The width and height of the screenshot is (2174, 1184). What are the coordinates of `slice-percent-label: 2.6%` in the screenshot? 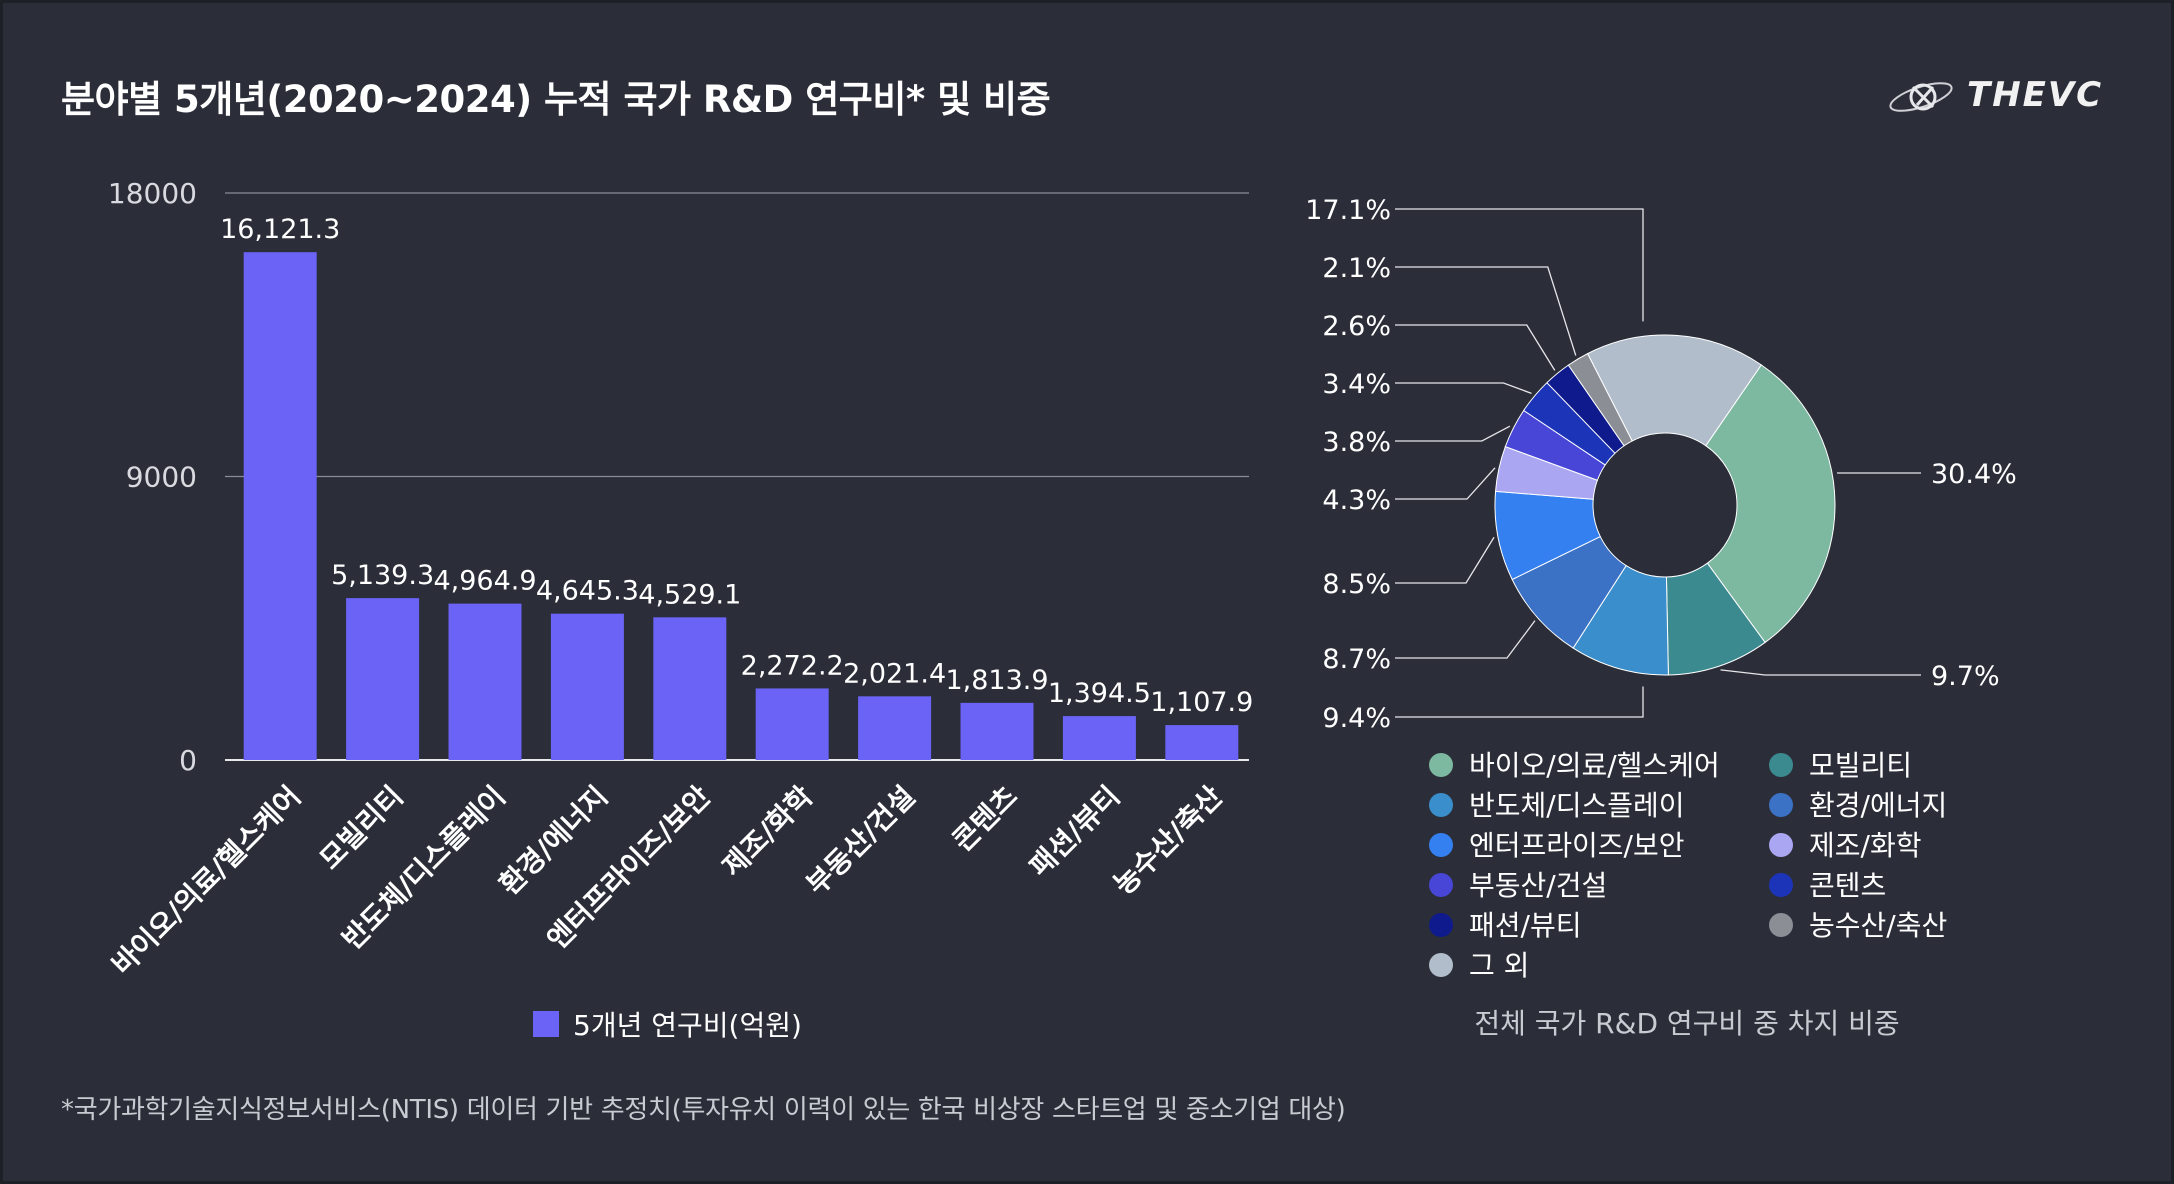 It's located at (1356, 326).